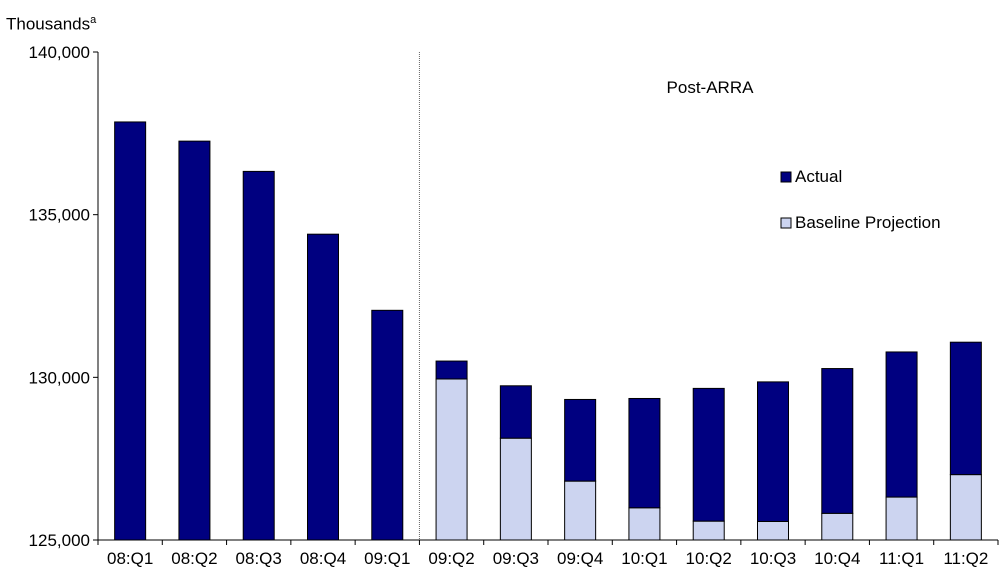 Image resolution: width=999 pixels, height=573 pixels. I want to click on x-tick-label: 10:Q1, so click(644, 558).